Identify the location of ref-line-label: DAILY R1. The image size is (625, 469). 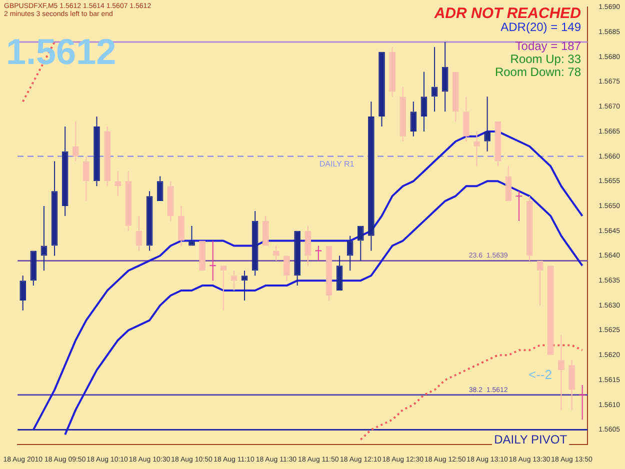
(337, 163).